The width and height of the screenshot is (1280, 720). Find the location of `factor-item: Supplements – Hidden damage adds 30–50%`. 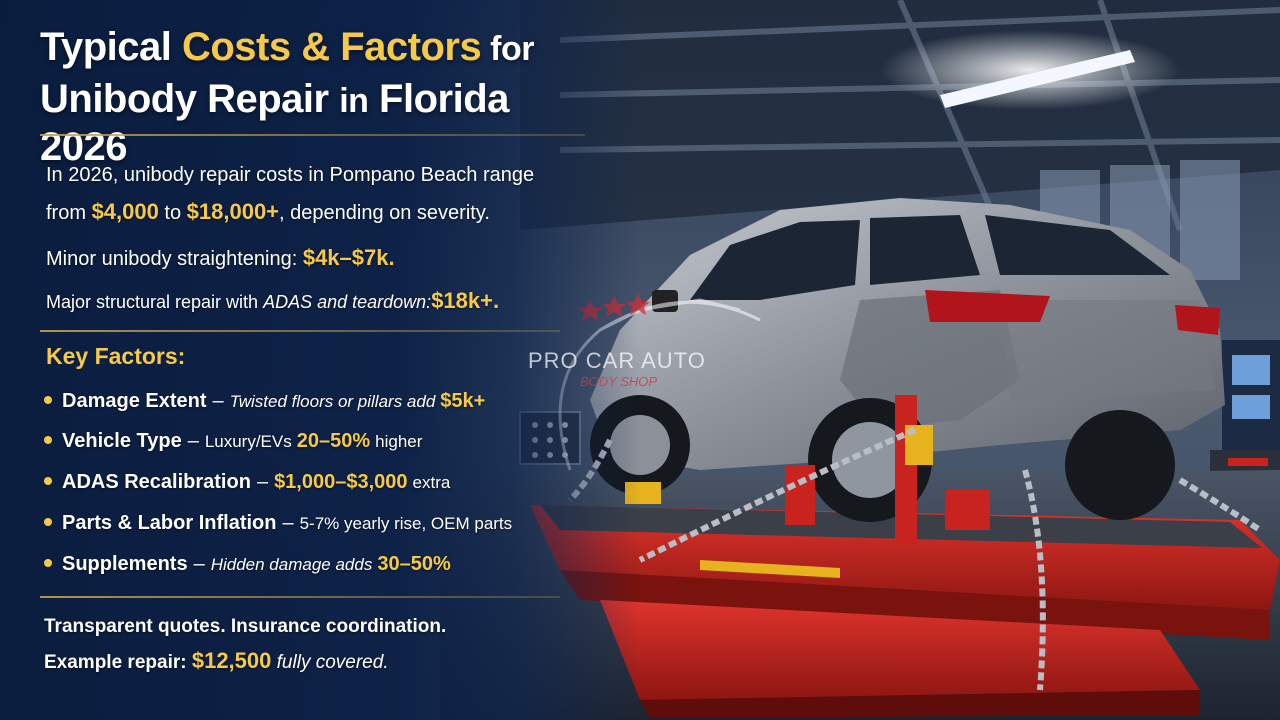

factor-item: Supplements – Hidden damage adds 30–50% is located at coordinates (247, 564).